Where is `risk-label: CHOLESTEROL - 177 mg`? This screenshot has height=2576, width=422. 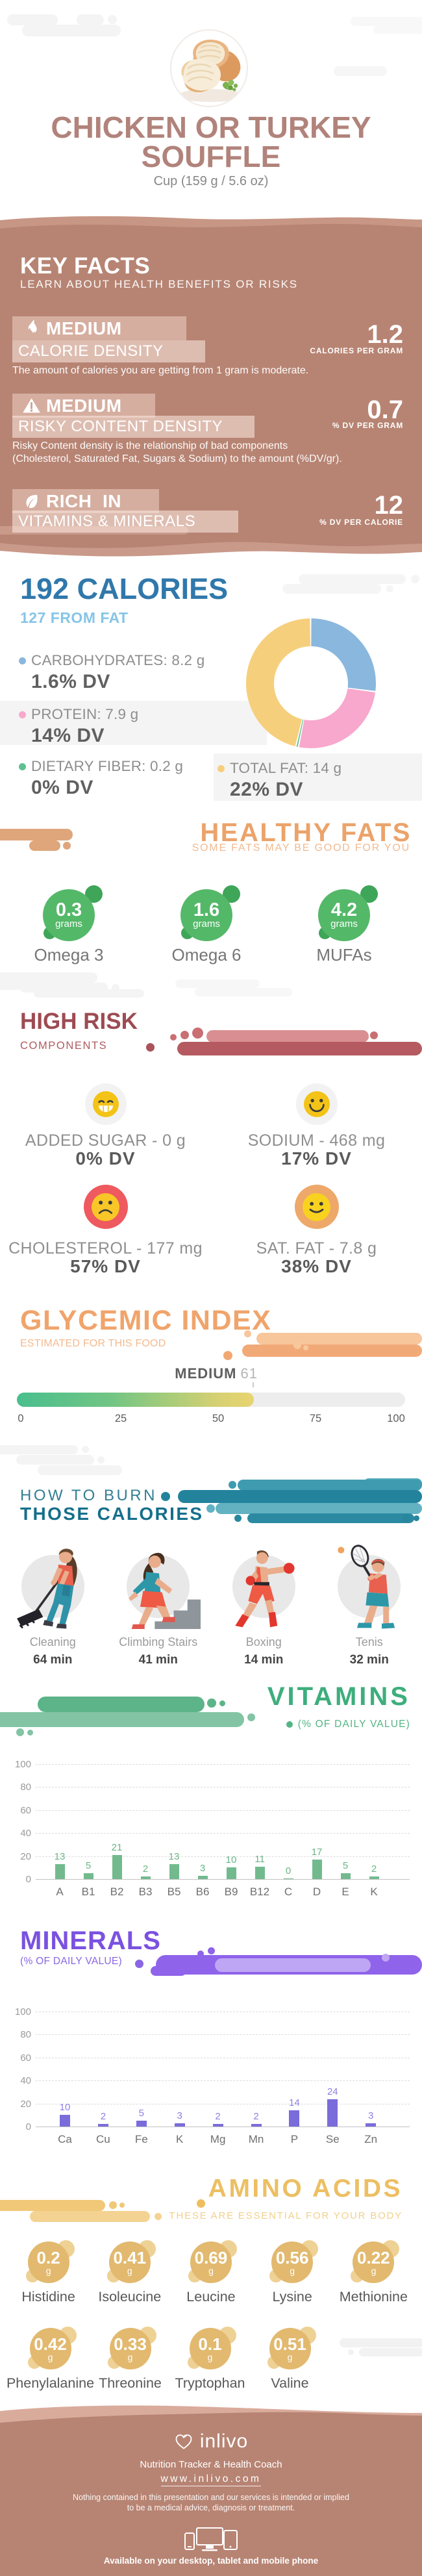 risk-label: CHOLESTEROL - 177 mg is located at coordinates (106, 1248).